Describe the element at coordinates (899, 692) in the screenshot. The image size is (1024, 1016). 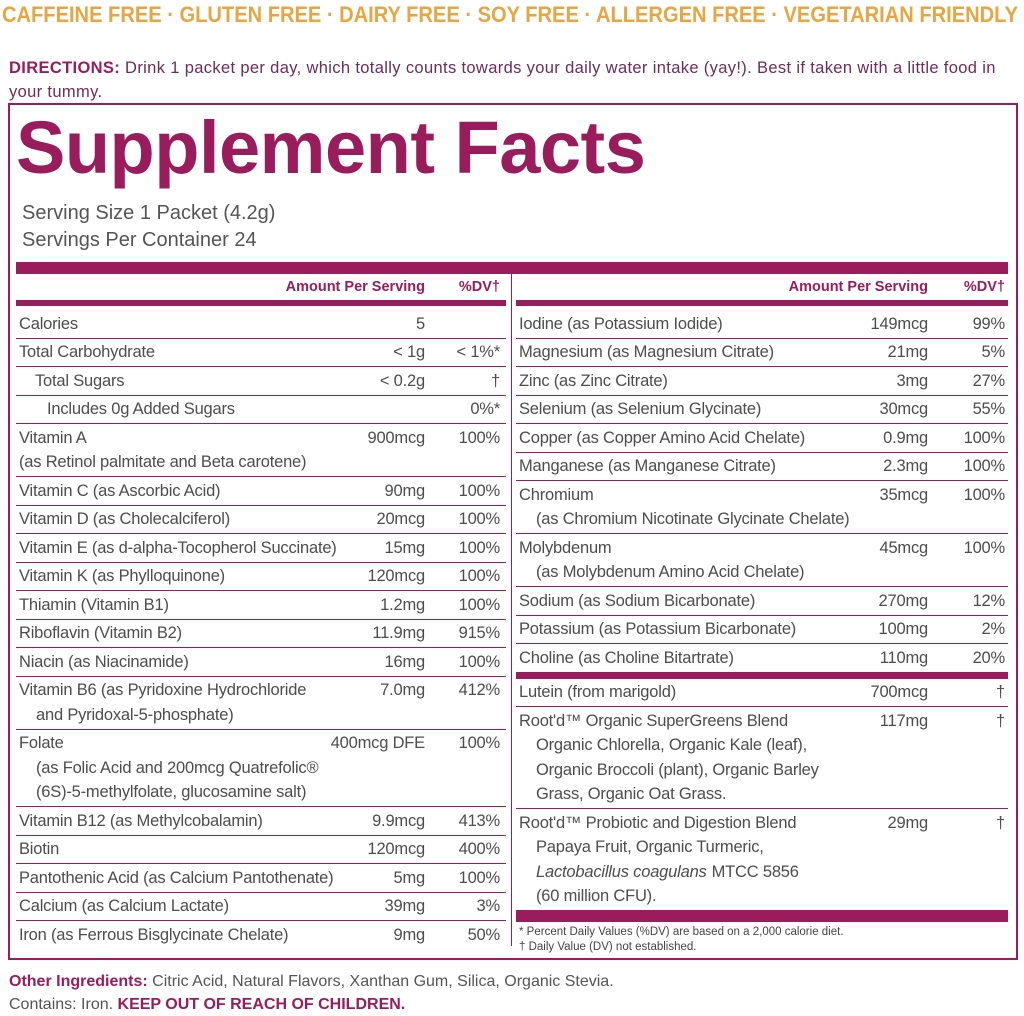
I see `amount: 700mcg` at that location.